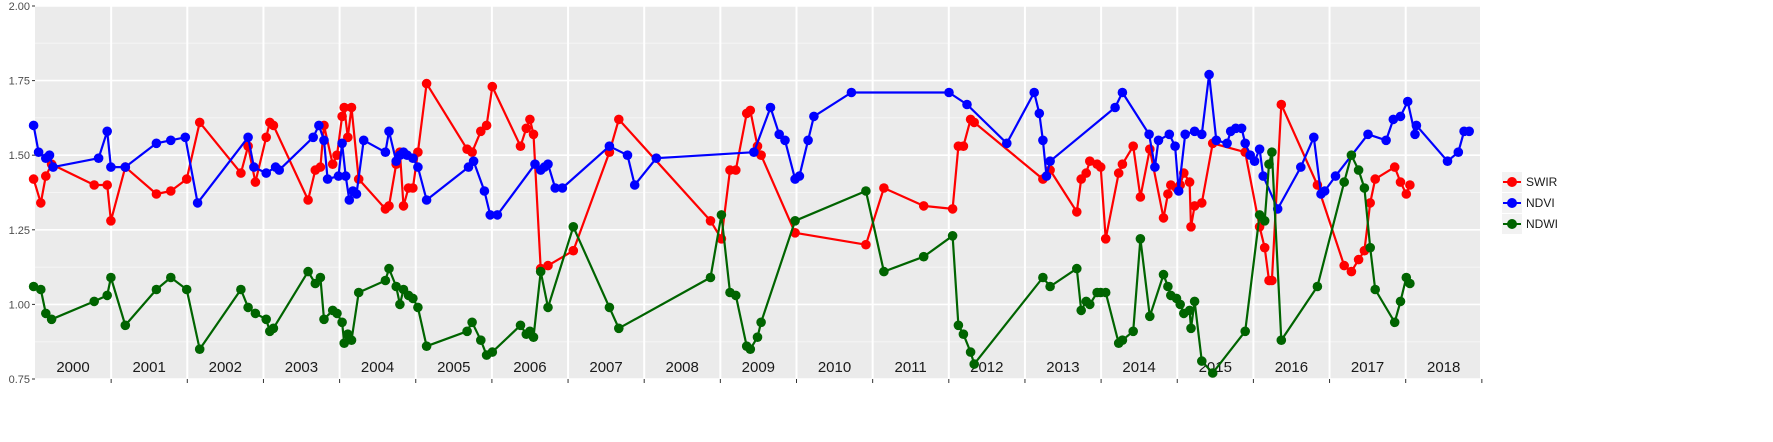 Image resolution: width=1773 pixels, height=442 pixels. What do you see at coordinates (1530, 203) in the screenshot?
I see `legend: SWIR NDVI NDWI` at bounding box center [1530, 203].